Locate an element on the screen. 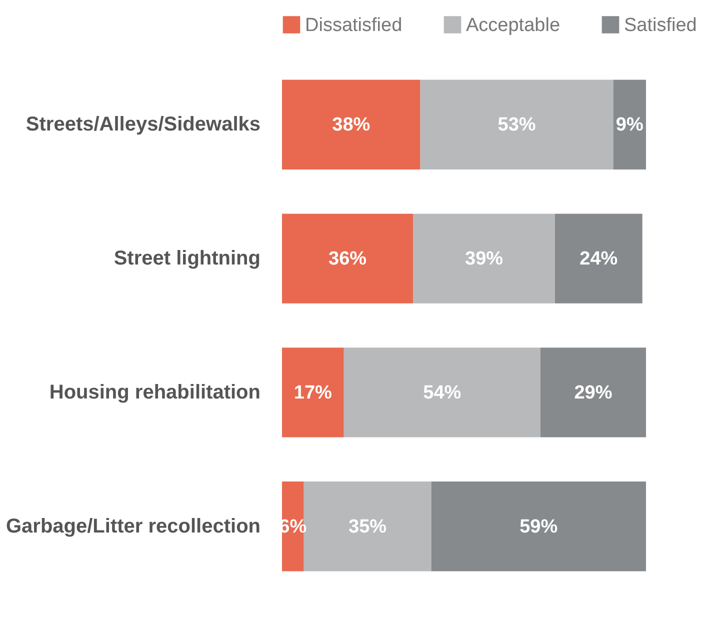  data-label: 59% is located at coordinates (539, 527).